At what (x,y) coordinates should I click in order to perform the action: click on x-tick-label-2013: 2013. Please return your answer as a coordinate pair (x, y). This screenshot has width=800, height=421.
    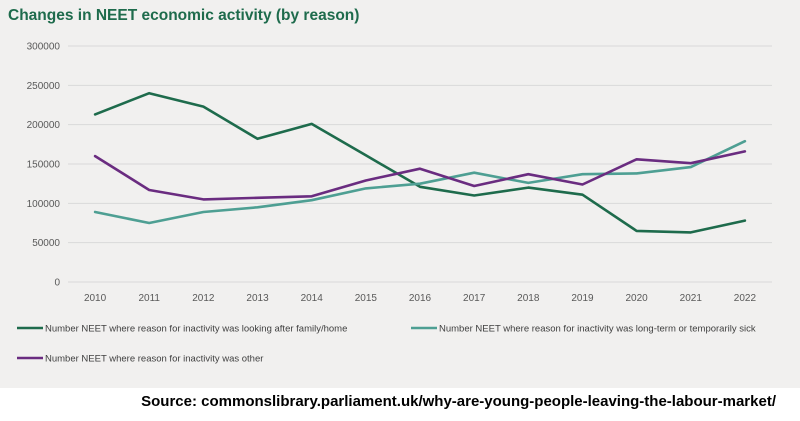
    Looking at the image, I should click on (257, 298).